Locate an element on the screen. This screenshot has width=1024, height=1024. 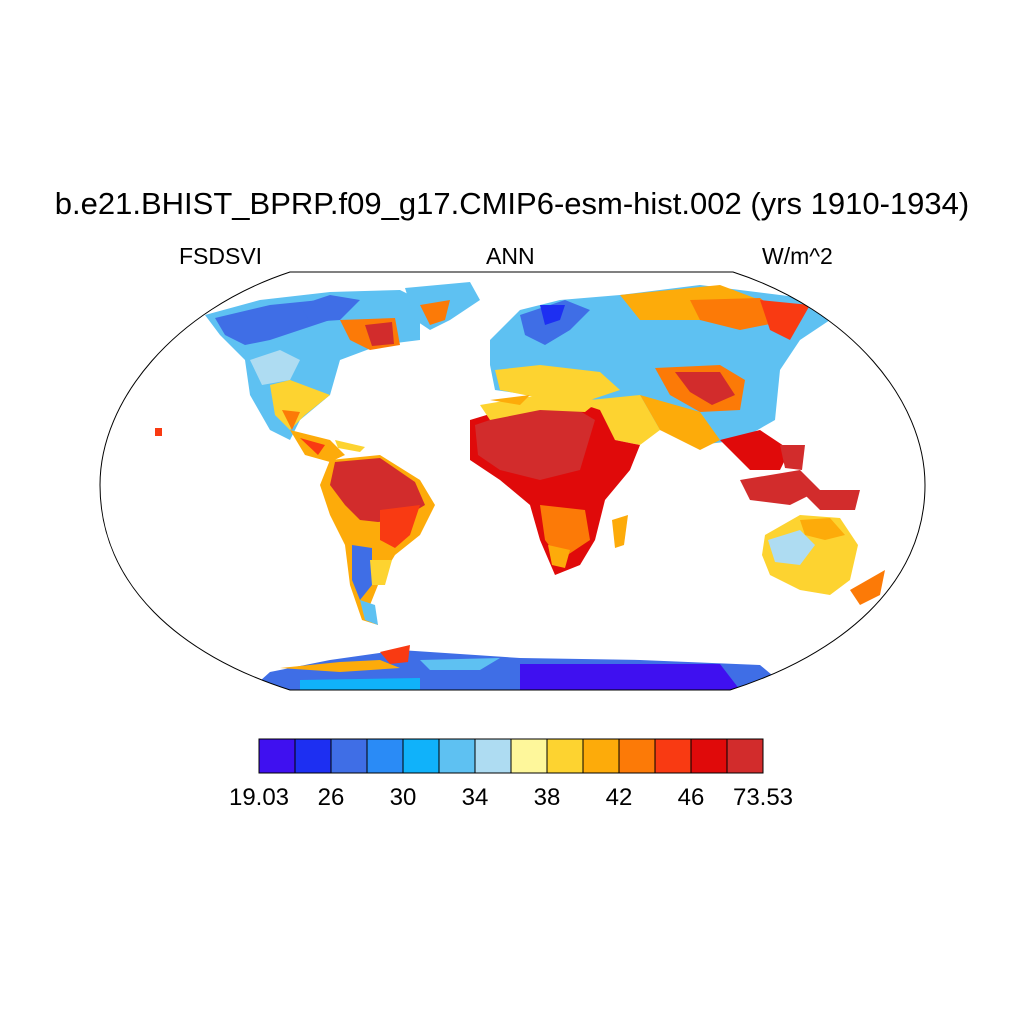
africa is located at coordinates (555, 485).